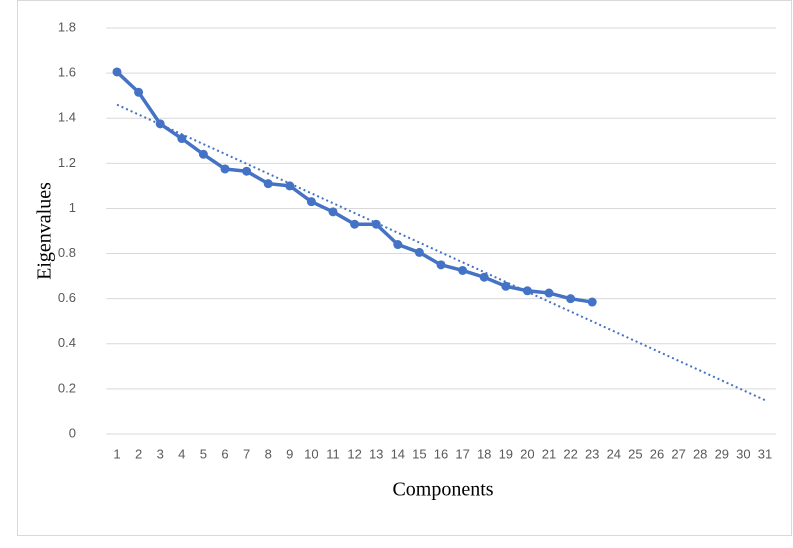  I want to click on x-tick-label: 13, so click(376, 453).